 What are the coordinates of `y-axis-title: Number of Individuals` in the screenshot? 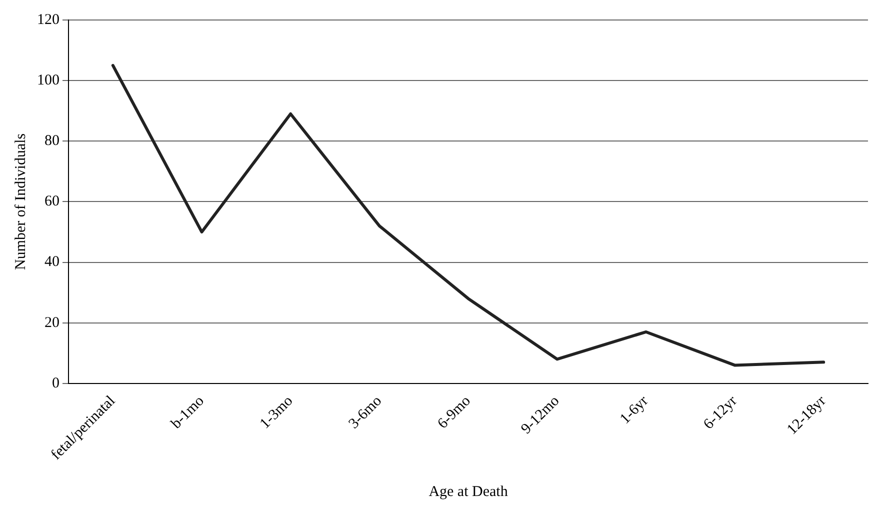 It's located at (20, 201).